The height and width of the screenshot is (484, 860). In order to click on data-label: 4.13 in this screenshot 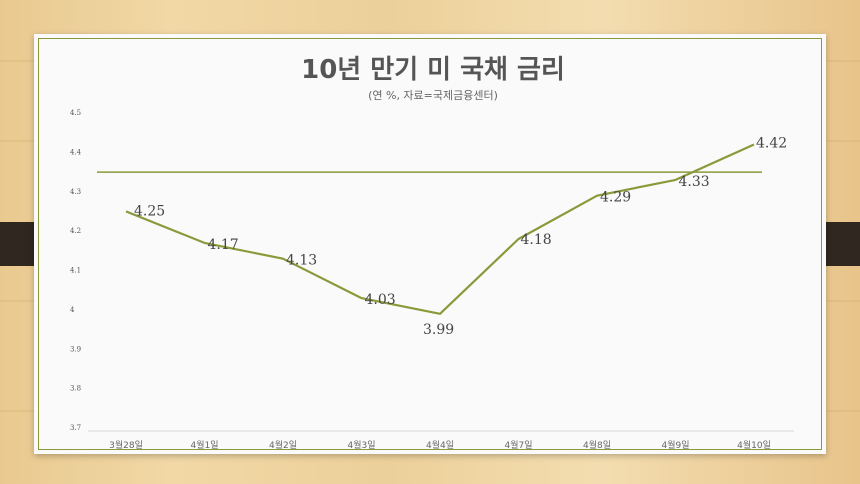, I will do `click(301, 261)`.